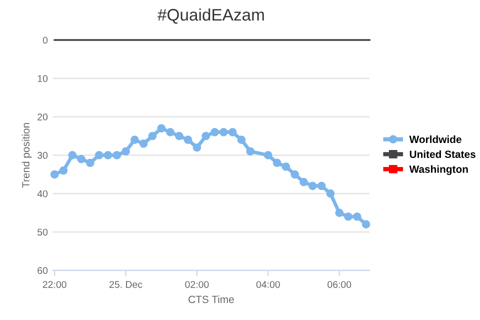 The image size is (480, 320). What do you see at coordinates (268, 284) in the screenshot?
I see `x-tick-label: 04:00` at bounding box center [268, 284].